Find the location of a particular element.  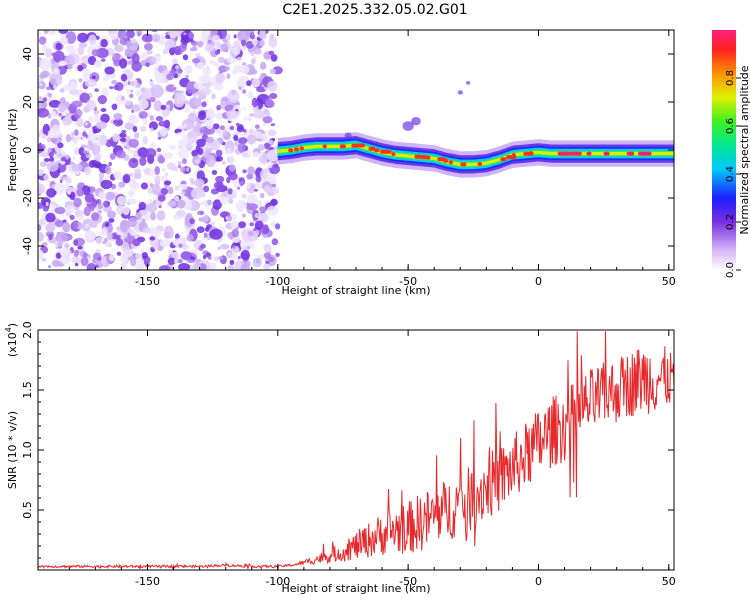

ridge-cyan-band is located at coordinates (475, 155).